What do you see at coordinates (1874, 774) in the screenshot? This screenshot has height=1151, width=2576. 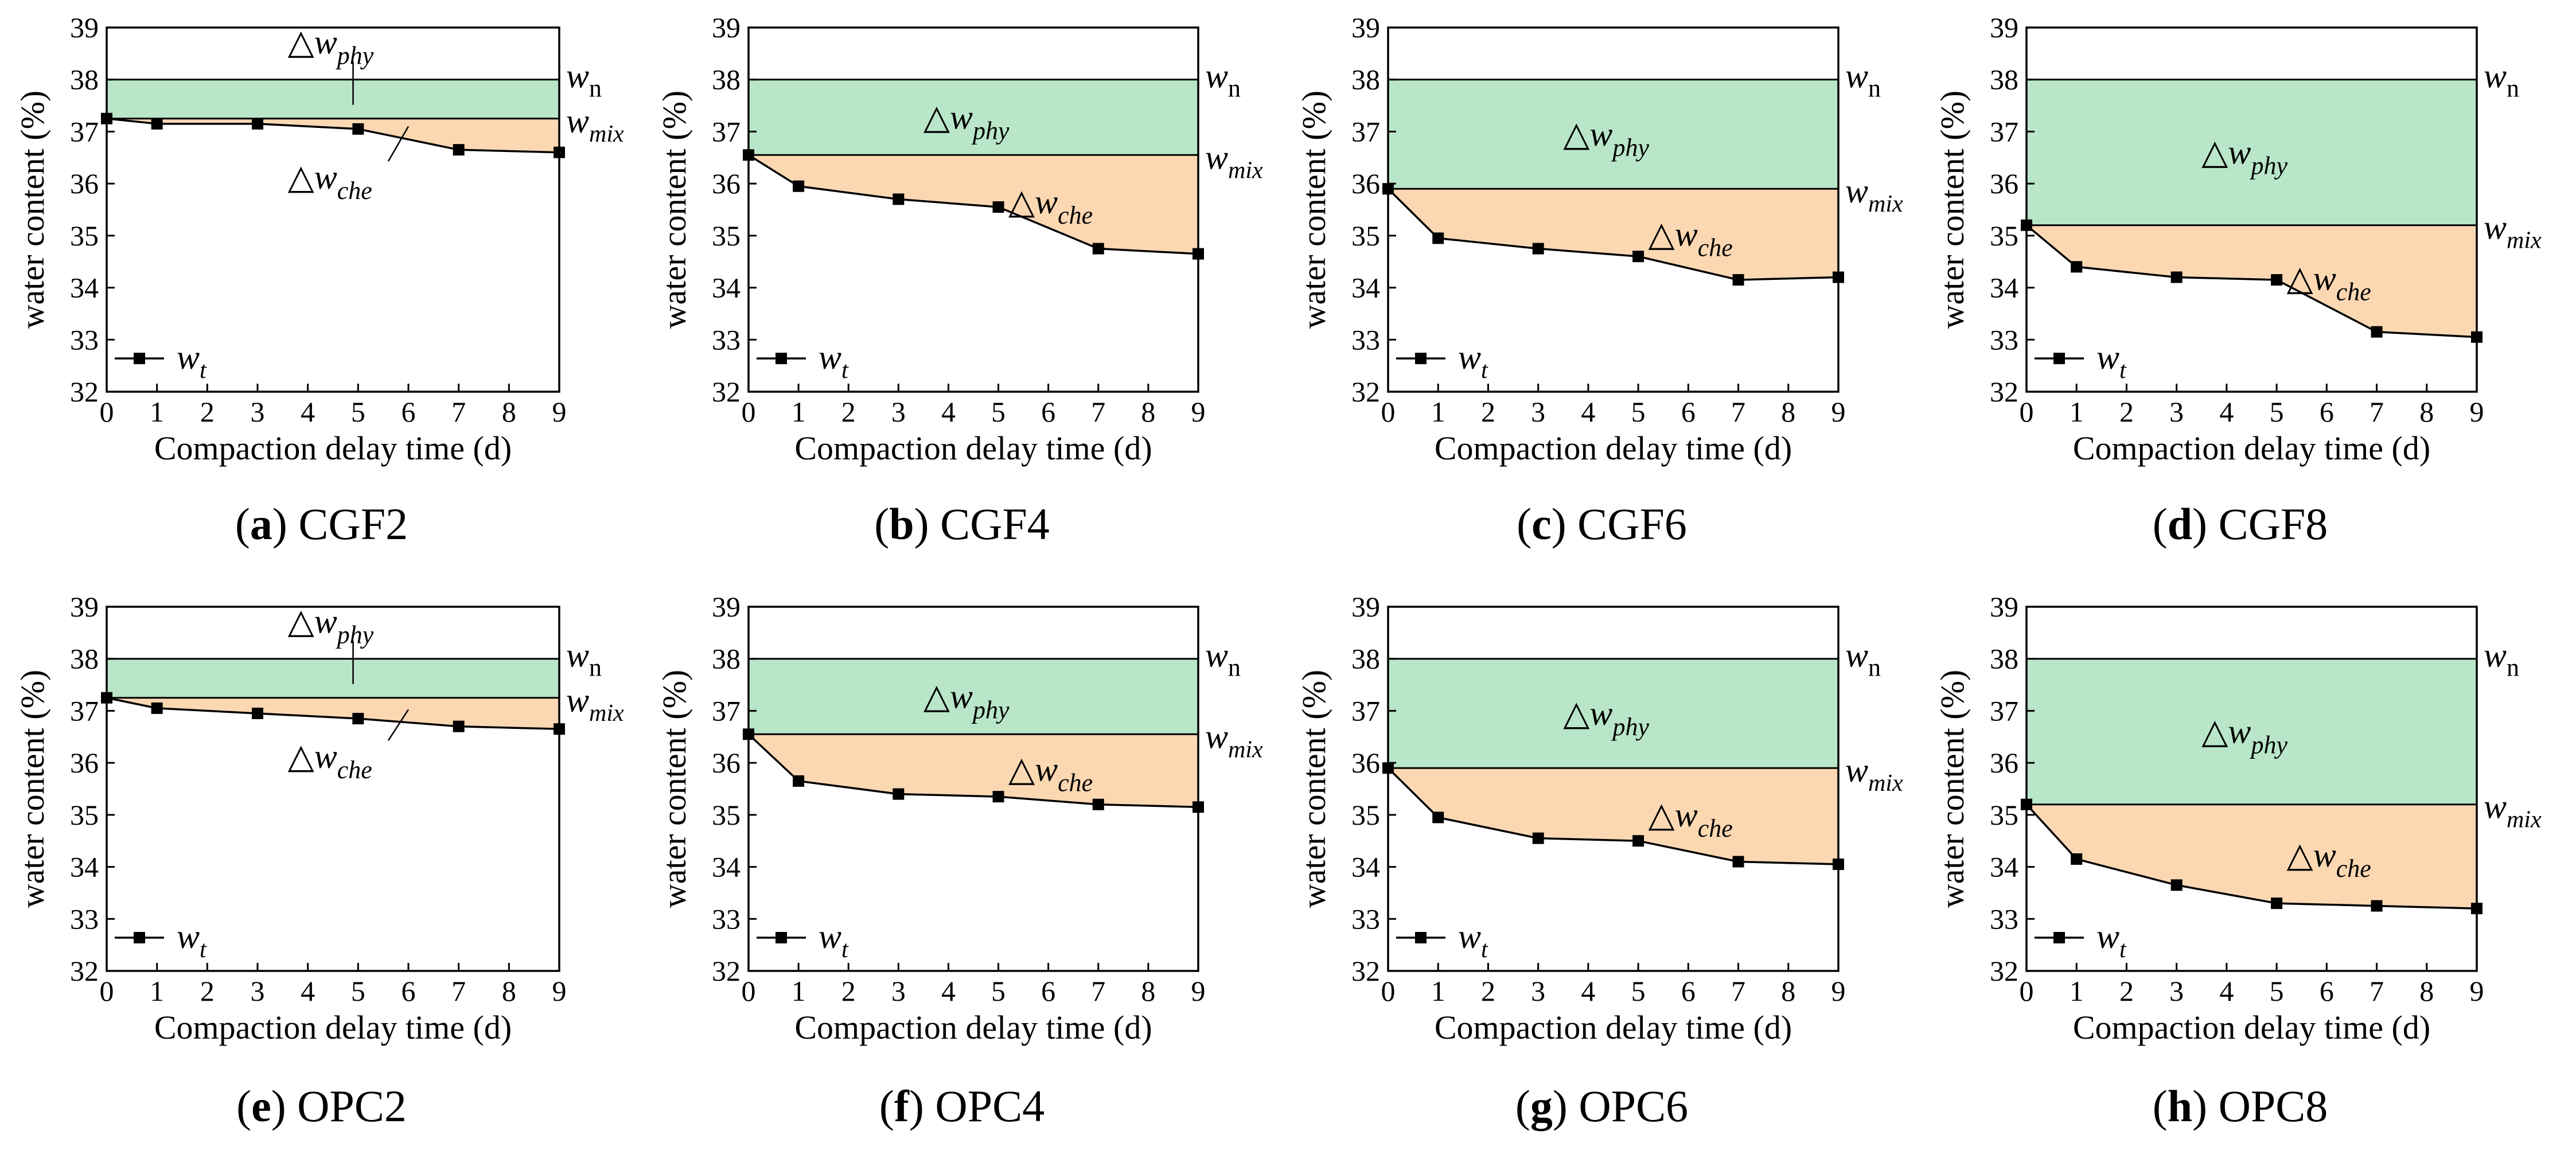 I see `wmix-label: wmix` at bounding box center [1874, 774].